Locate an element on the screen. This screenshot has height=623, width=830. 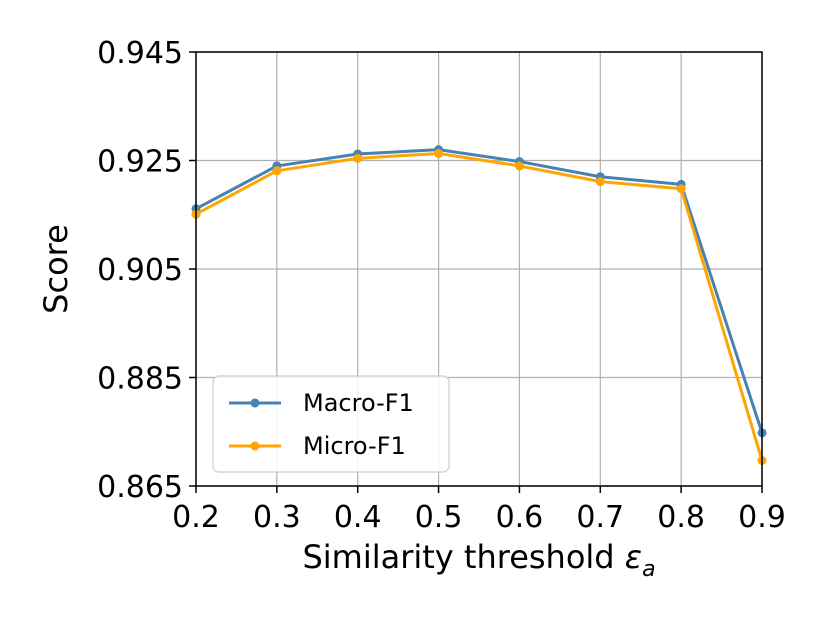
x-axis-ticks: 0.2 0.3 0.4 0.5 0.6 0.7 0.8 0.9 is located at coordinates (479, 510).